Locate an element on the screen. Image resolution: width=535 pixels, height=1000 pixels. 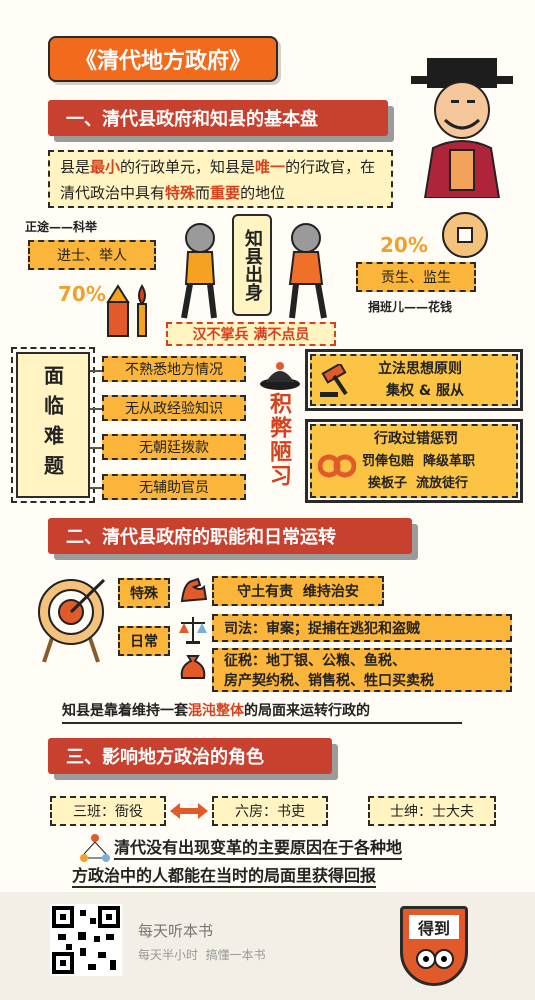
punishment-box: 行政过错惩罚 罚俸包赔 降级革职 挨板子 流放徒行 is located at coordinates (414, 461).